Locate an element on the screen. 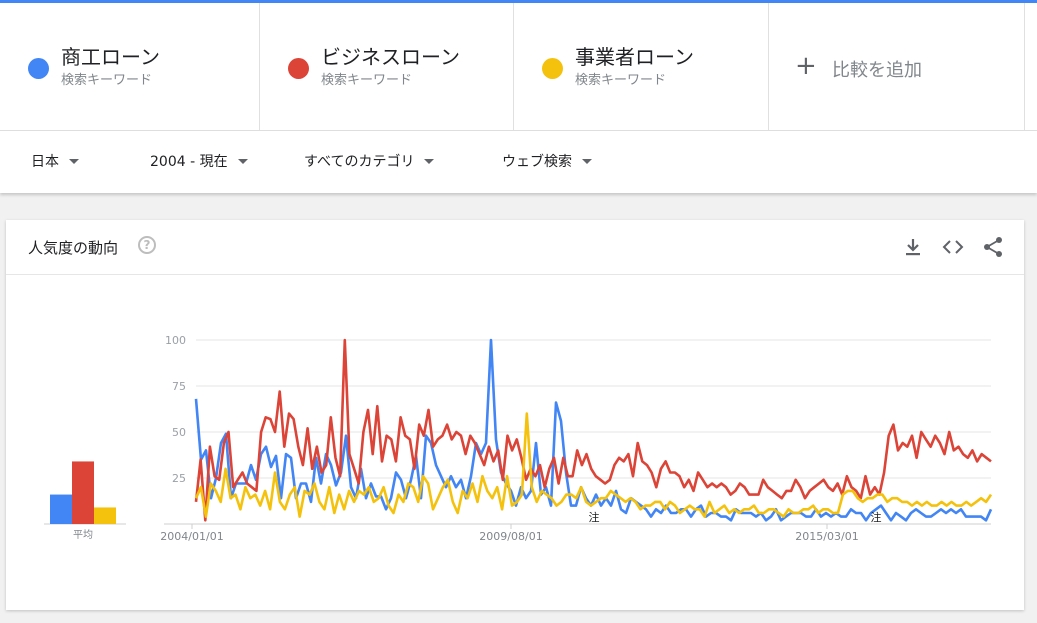  term-card-2: ビジネスローン 検索キーワード is located at coordinates (387, 66).